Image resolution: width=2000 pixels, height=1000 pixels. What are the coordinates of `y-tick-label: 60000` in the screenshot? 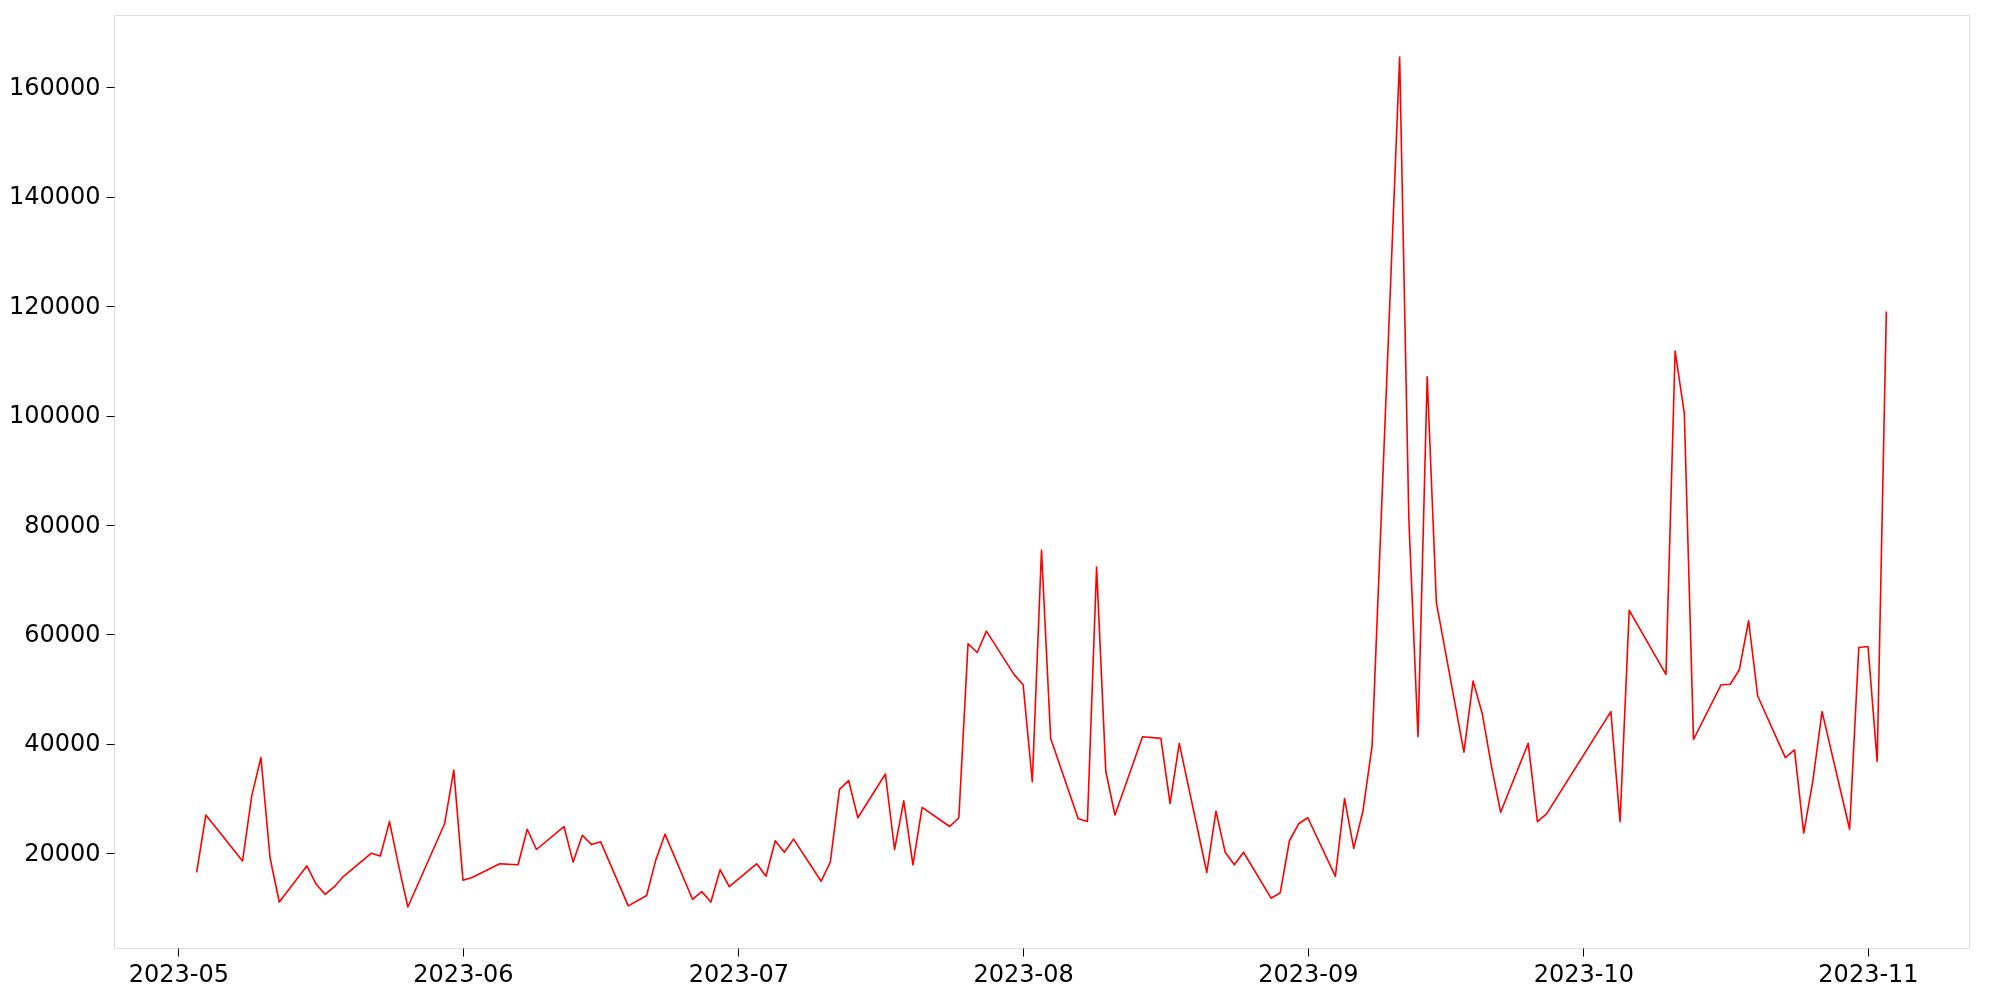 It's located at (62, 633).